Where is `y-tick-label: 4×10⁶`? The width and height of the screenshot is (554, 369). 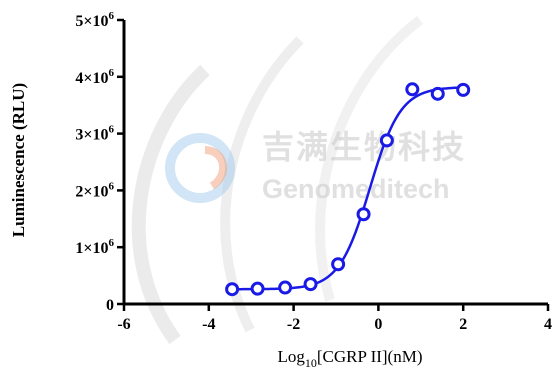 y-tick-label: 4×10⁶ is located at coordinates (94, 77).